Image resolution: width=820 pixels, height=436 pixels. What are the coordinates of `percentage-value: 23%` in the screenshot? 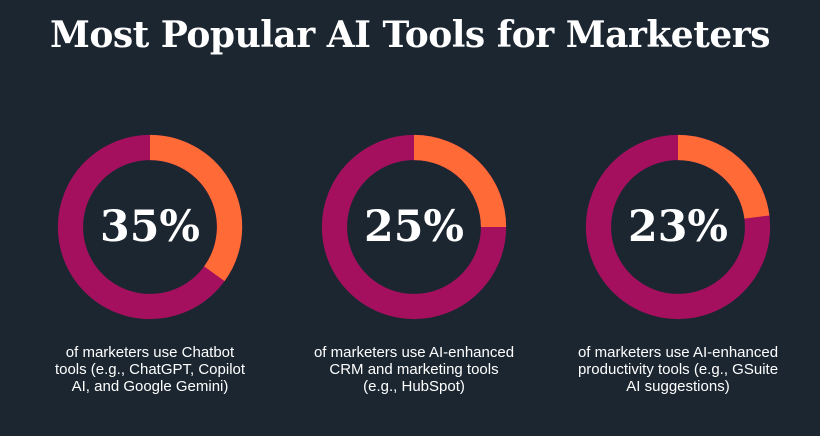 It's located at (678, 227).